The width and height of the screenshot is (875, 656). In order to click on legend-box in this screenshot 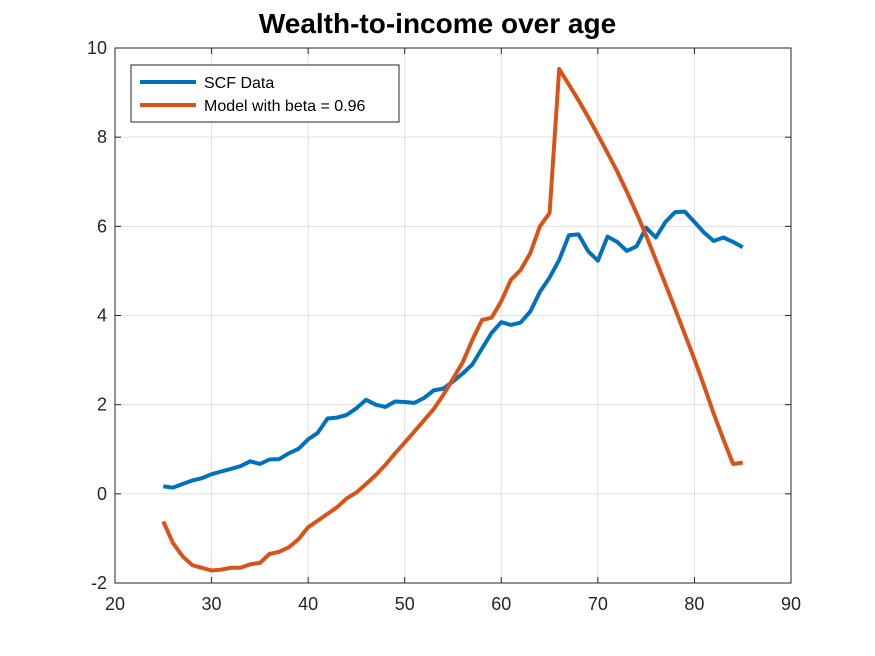, I will do `click(265, 93)`.